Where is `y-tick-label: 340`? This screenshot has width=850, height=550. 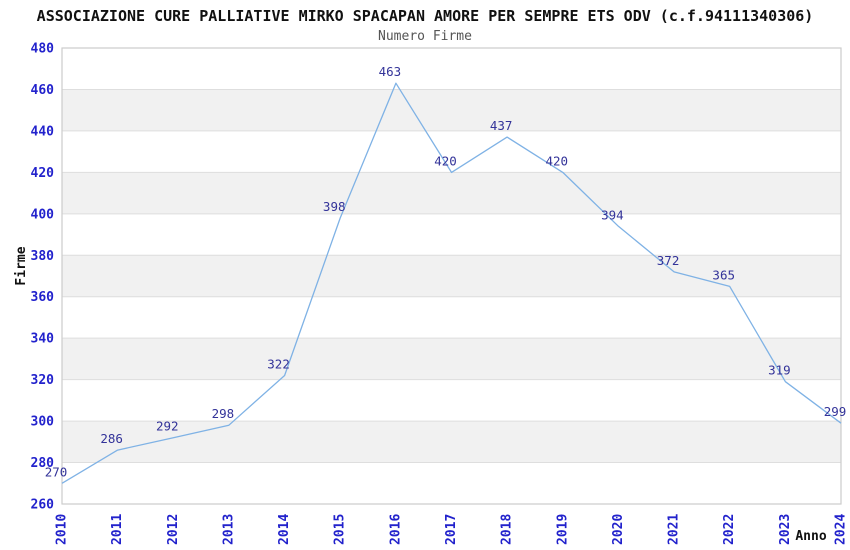
y-tick-label: 340 is located at coordinates (43, 339).